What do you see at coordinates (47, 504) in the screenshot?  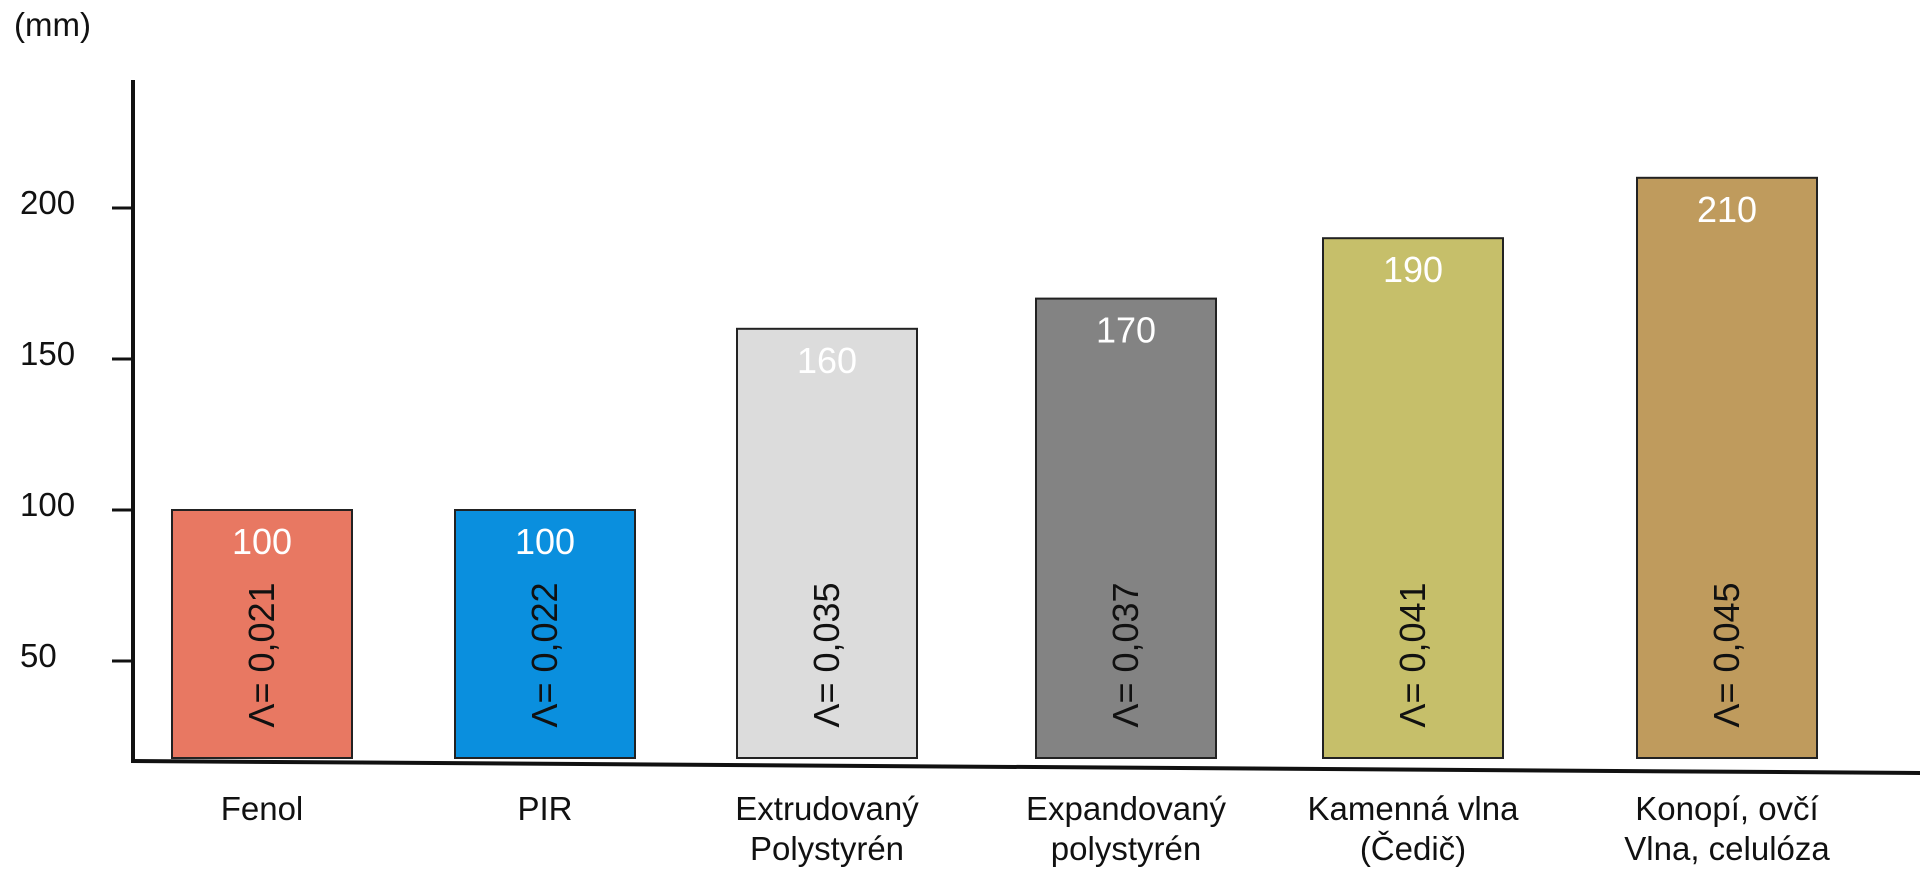 I see `y-tick-label-100: 100` at bounding box center [47, 504].